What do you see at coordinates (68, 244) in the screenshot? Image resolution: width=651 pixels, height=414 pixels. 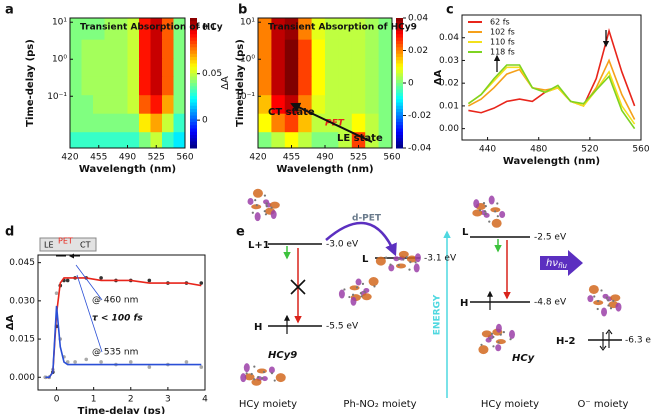 I see `inset-box` at bounding box center [68, 244].